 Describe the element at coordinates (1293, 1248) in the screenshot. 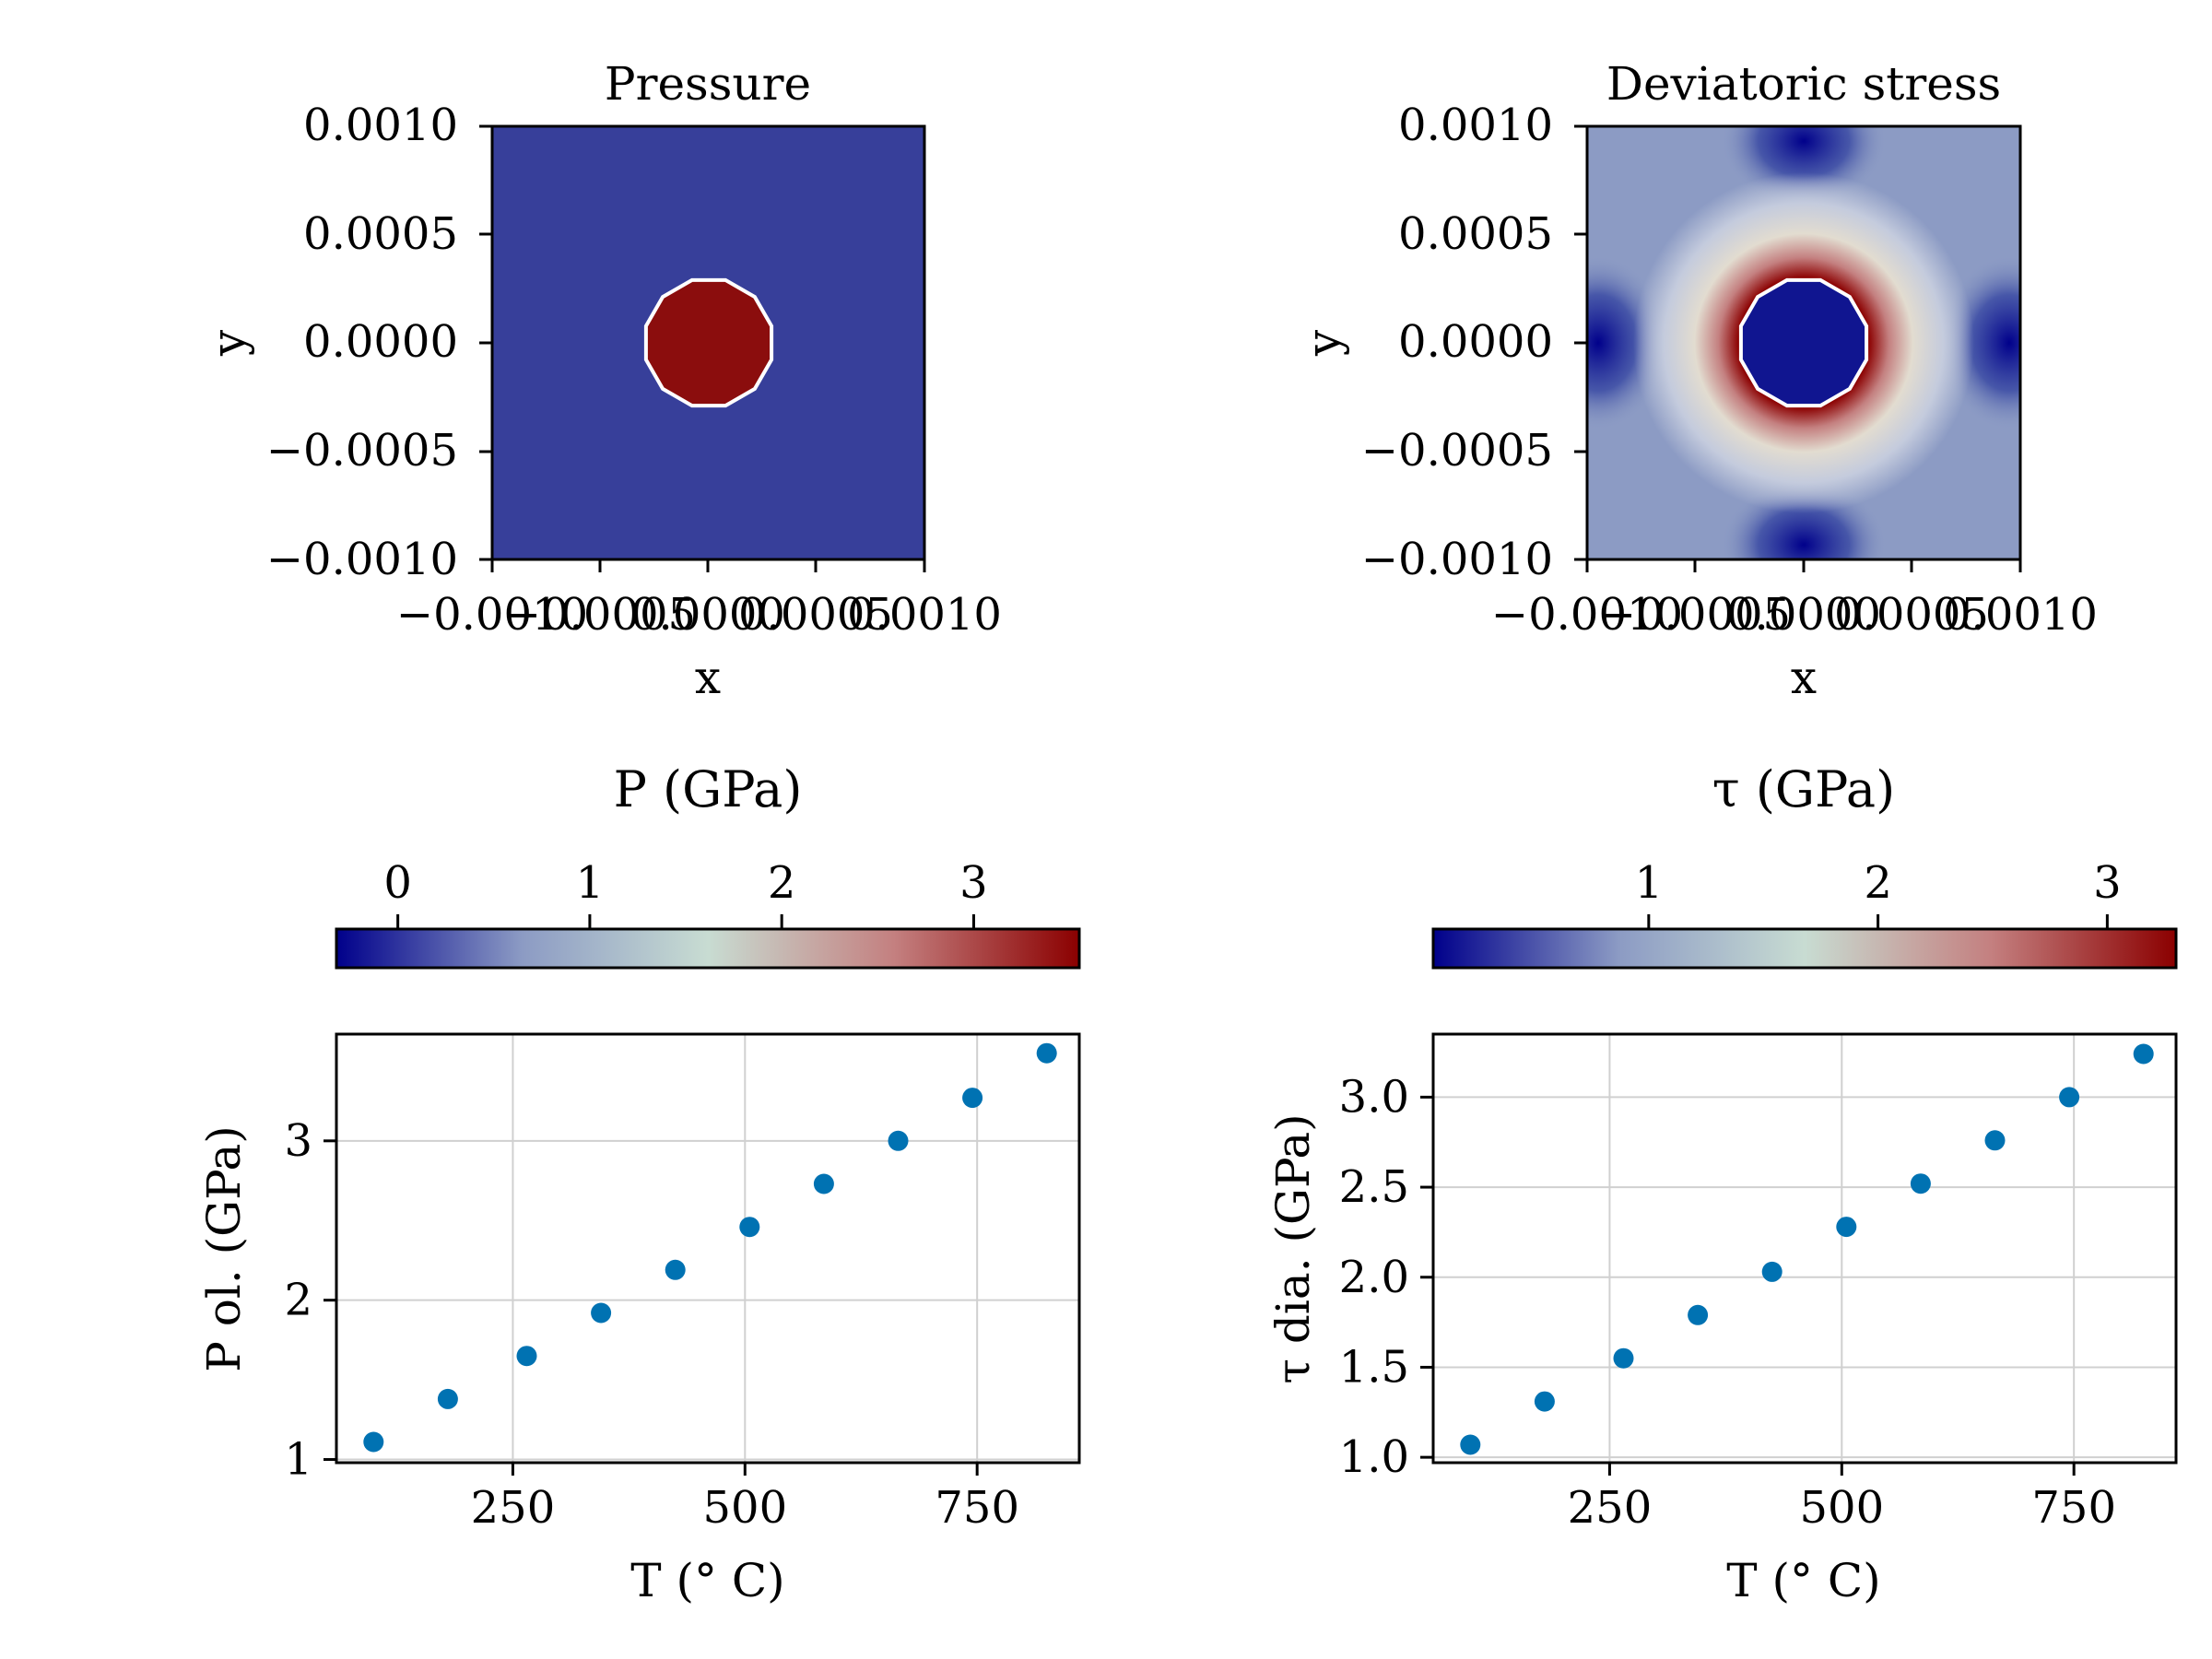

I see `deviatoric-scatter-y-label: τ dia. (GPa)` at that location.